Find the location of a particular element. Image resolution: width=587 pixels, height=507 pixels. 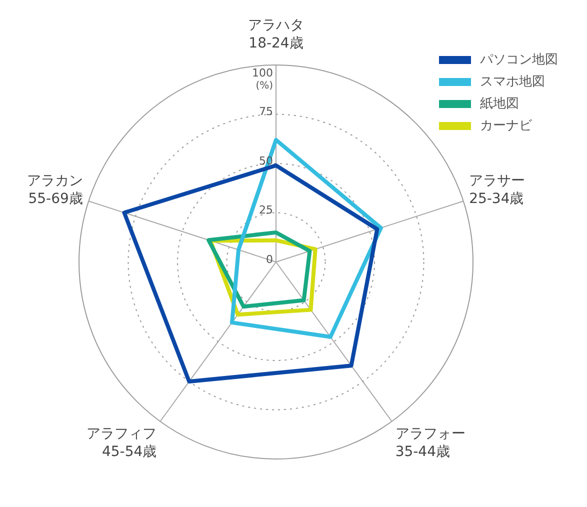

y-tick-label: 75 is located at coordinates (266, 111).